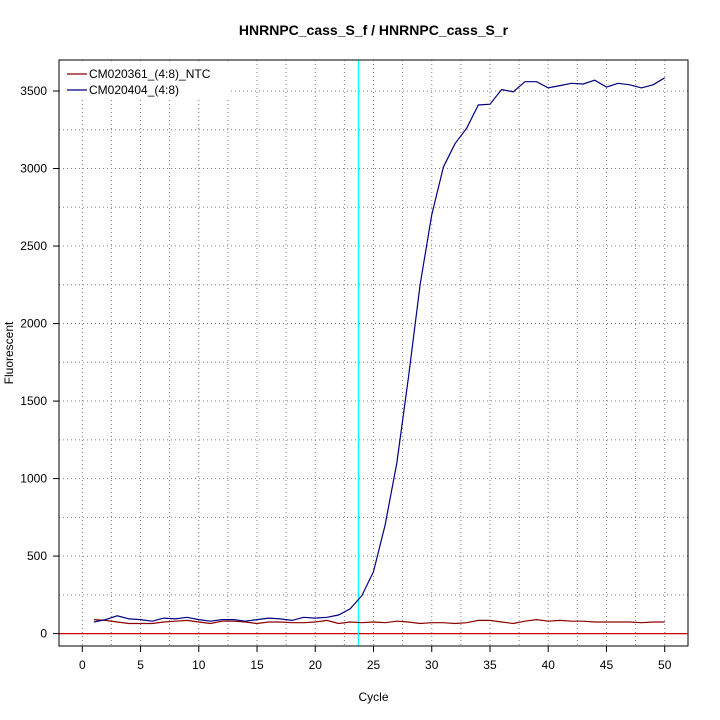  What do you see at coordinates (33, 246) in the screenshot?
I see `y-tick-label: 2500` at bounding box center [33, 246].